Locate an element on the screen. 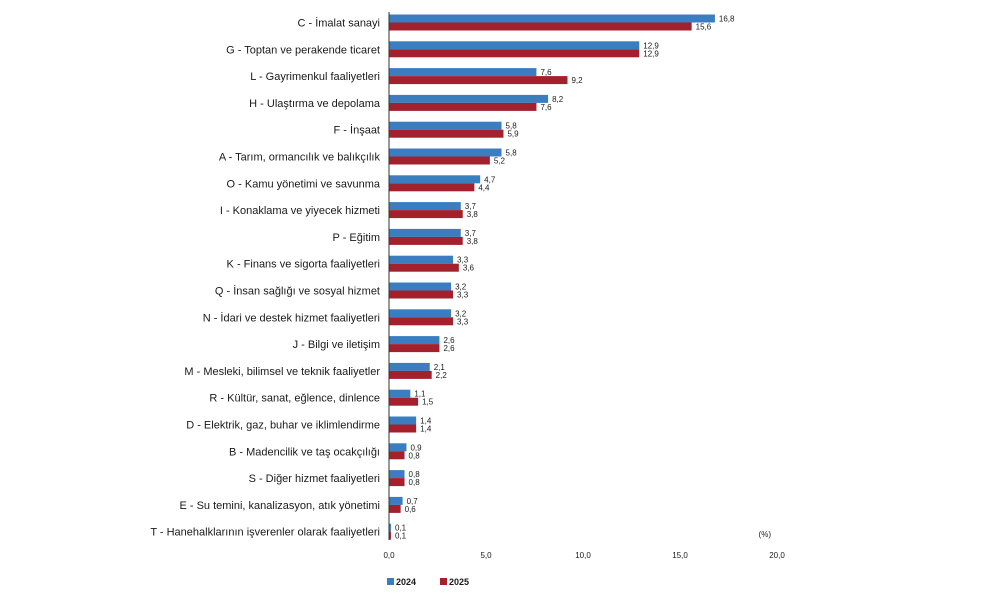 Image resolution: width=1000 pixels, height=593 pixels. data-label-2025: 4,4 is located at coordinates (484, 187).